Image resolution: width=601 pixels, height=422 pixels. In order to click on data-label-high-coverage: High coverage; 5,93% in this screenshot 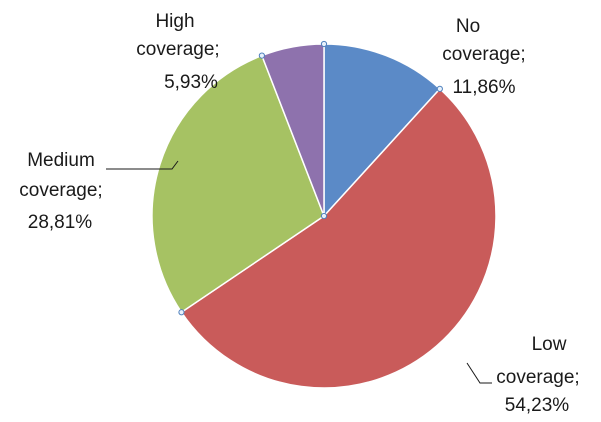, I will do `click(177, 52)`.